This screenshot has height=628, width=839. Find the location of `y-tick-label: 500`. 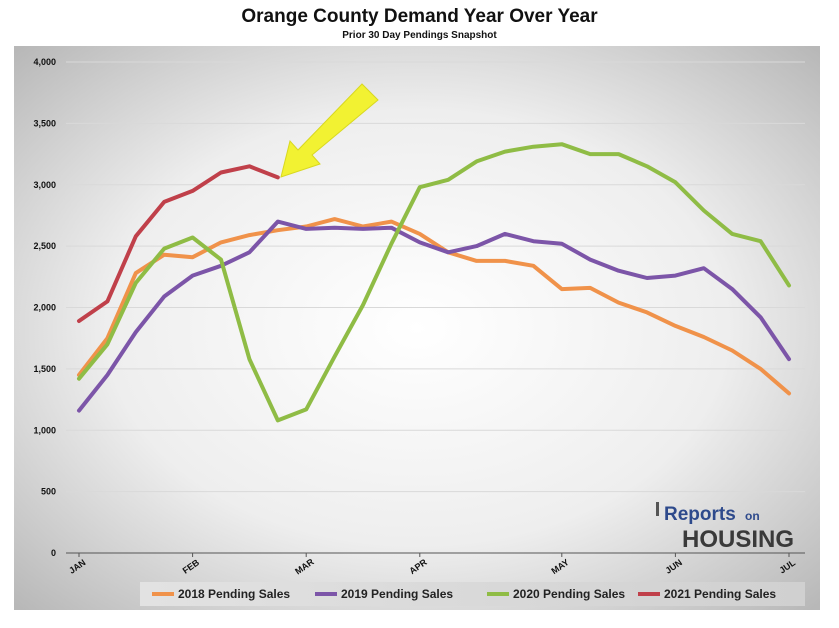

y-tick-label: 500 is located at coordinates (48, 492).